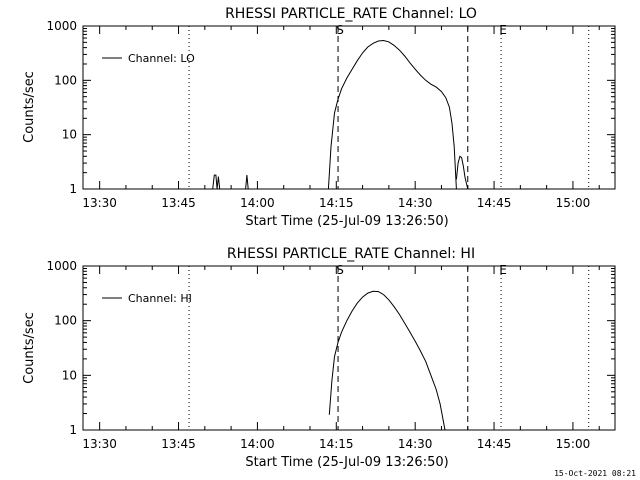  I want to click on legend-lo: Channel: LO, so click(148, 58).